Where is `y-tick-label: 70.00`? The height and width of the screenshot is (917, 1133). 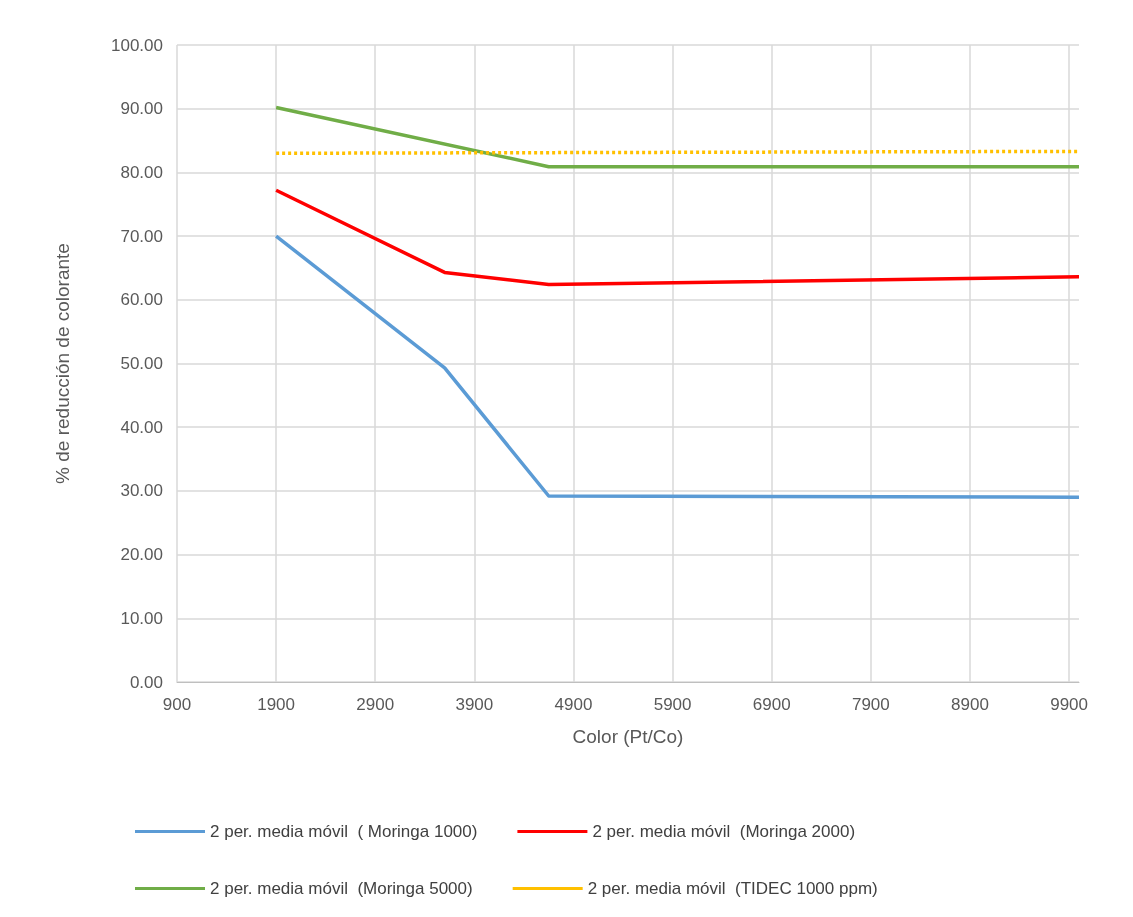
y-tick-label: 70.00 is located at coordinates (141, 236).